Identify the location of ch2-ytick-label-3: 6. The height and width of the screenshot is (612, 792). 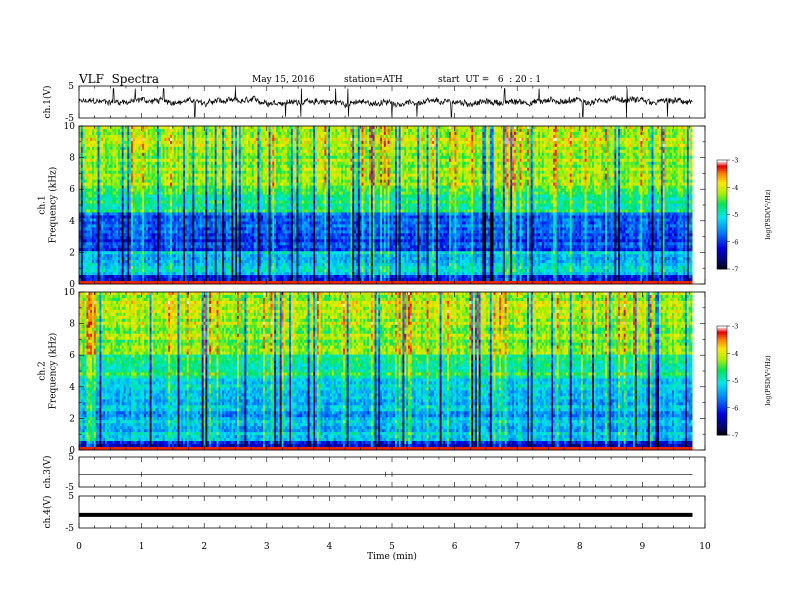
(72, 356).